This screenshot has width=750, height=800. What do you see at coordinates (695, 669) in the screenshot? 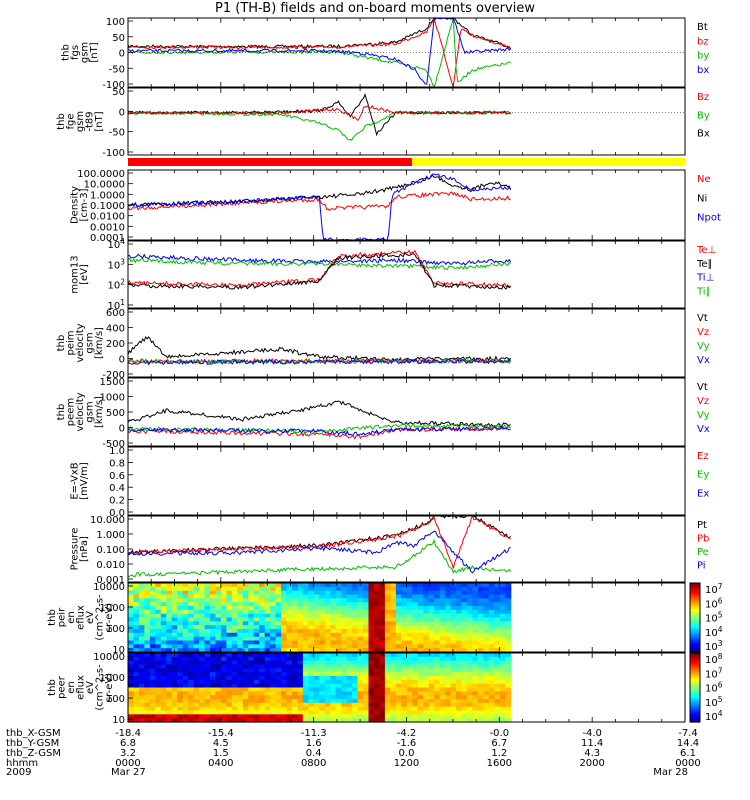
I see `colorbar-cell` at bounding box center [695, 669].